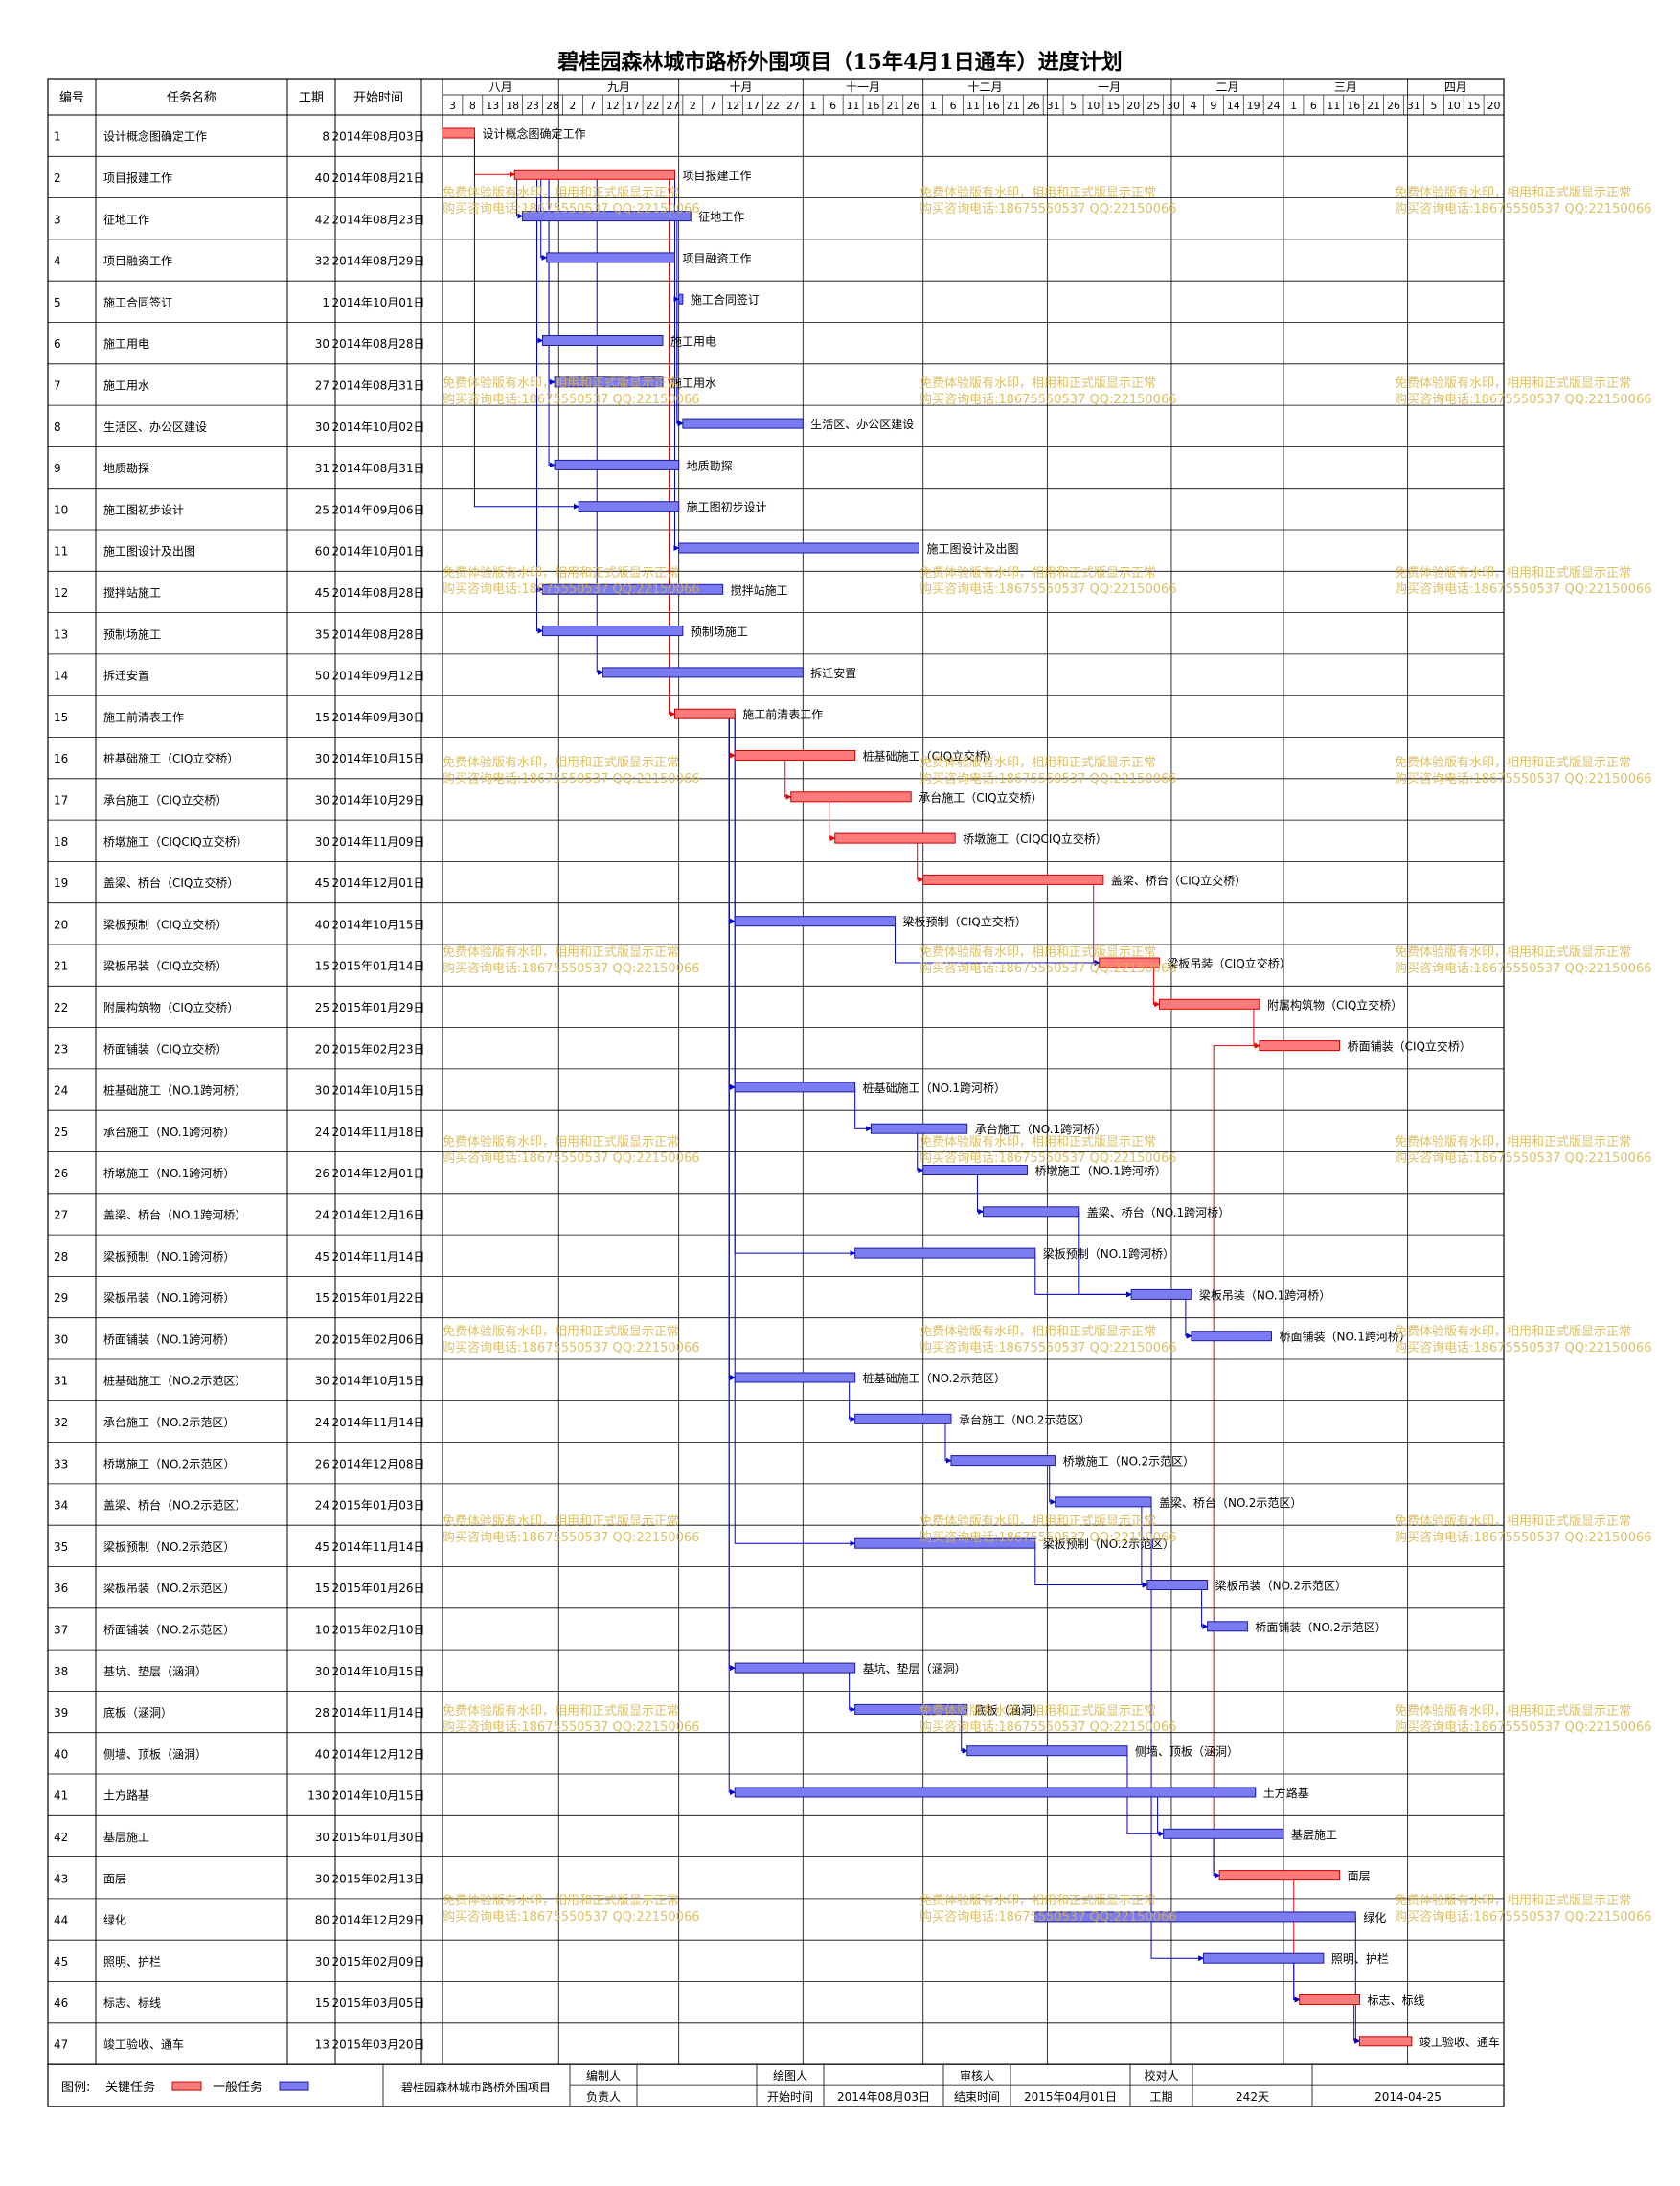  What do you see at coordinates (322, 1214) in the screenshot?
I see `task-duration: 24` at bounding box center [322, 1214].